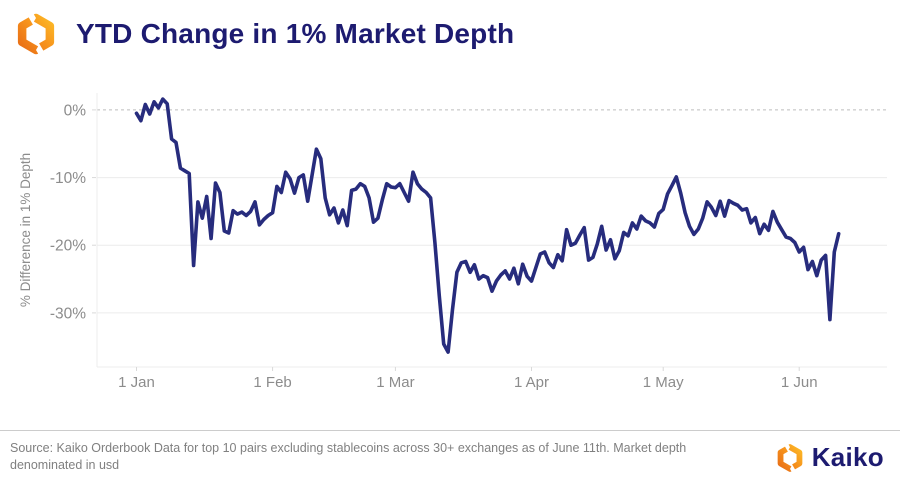 This screenshot has height=497, width=900. I want to click on y-tick-label: 0%, so click(75, 110).